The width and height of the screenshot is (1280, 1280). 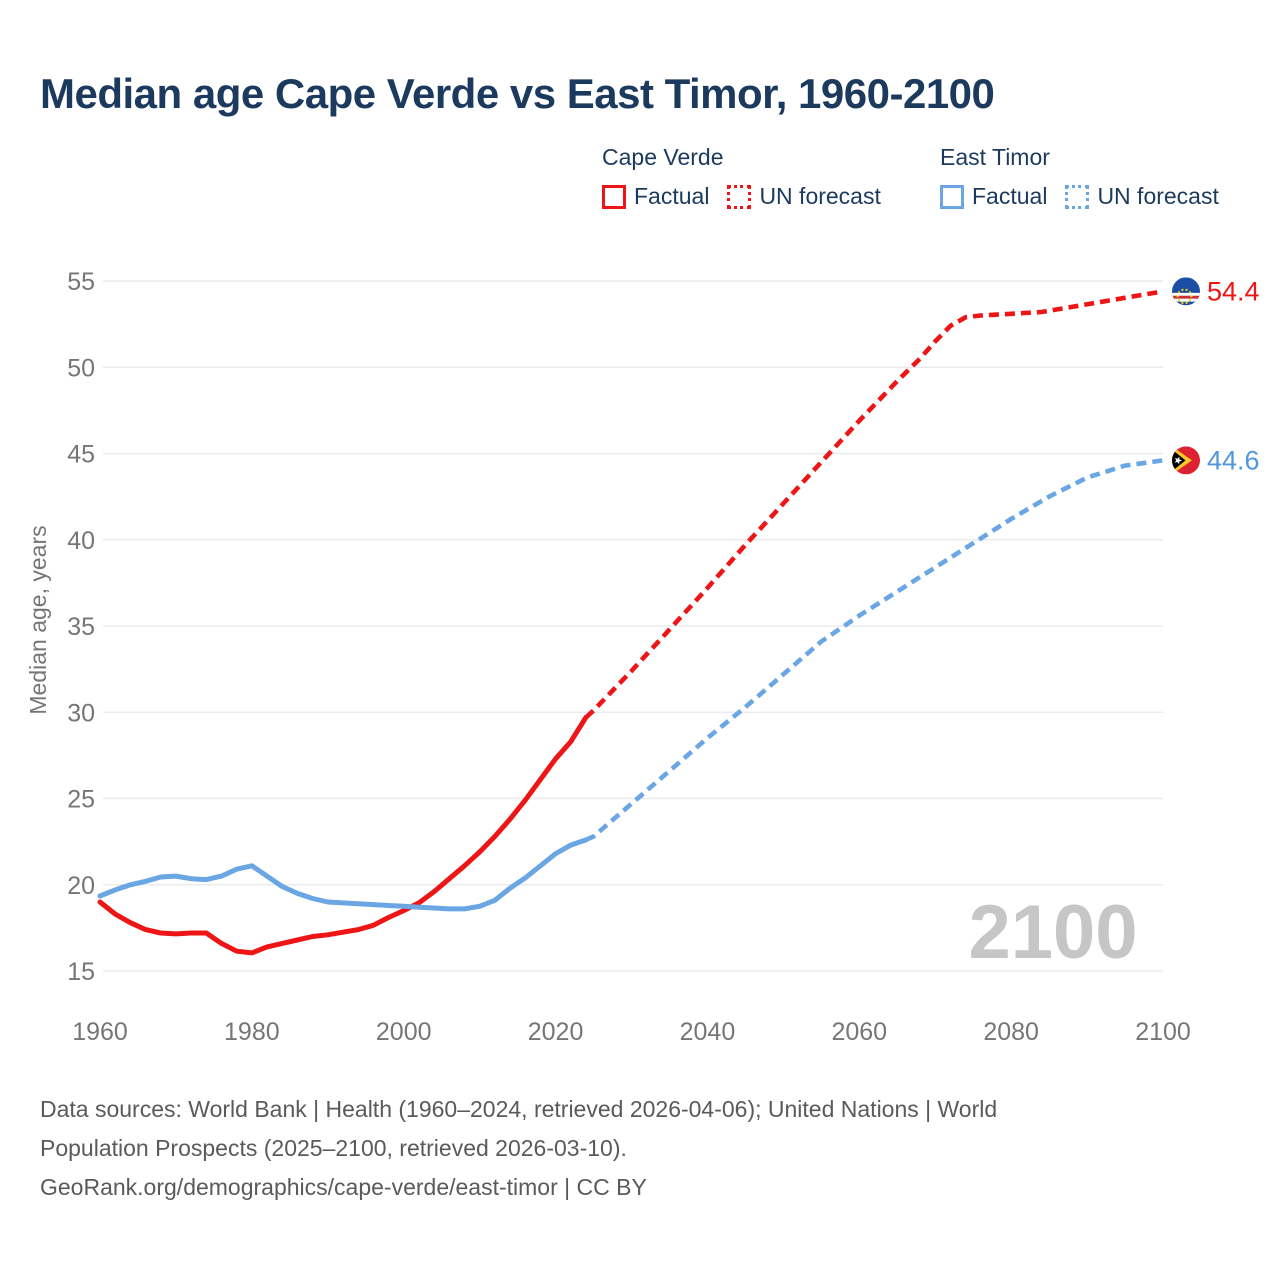 What do you see at coordinates (556, 1032) in the screenshot?
I see `svg-text: 2020` at bounding box center [556, 1032].